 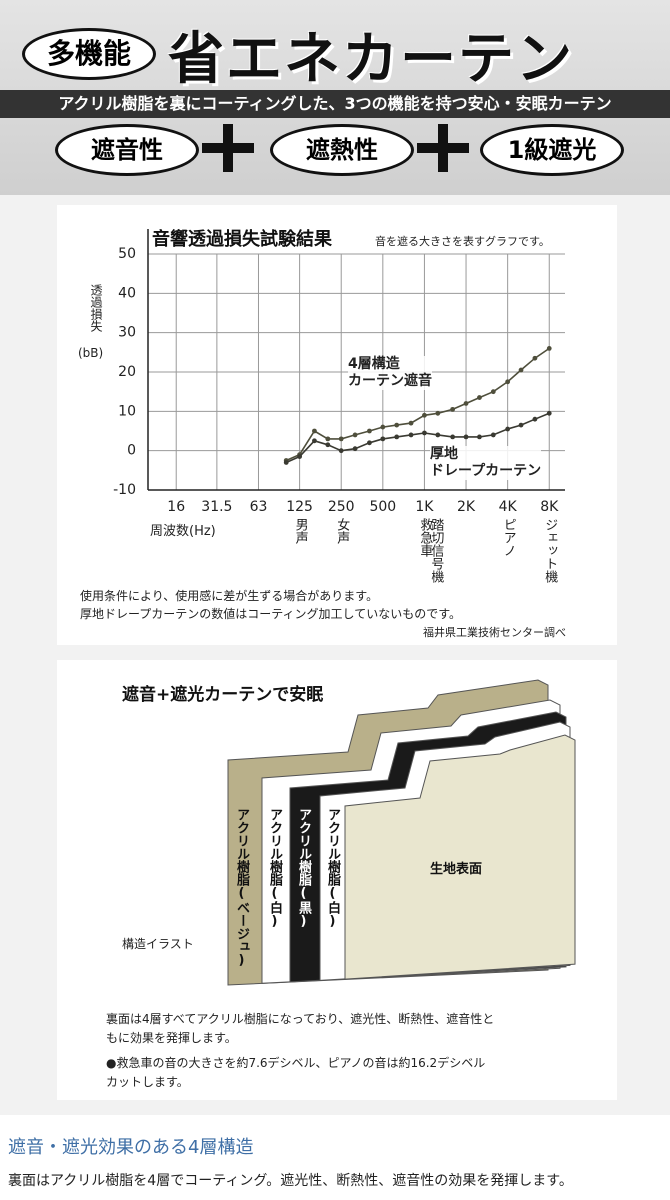 I want to click on x-tick-label: 16, so click(x=176, y=507).